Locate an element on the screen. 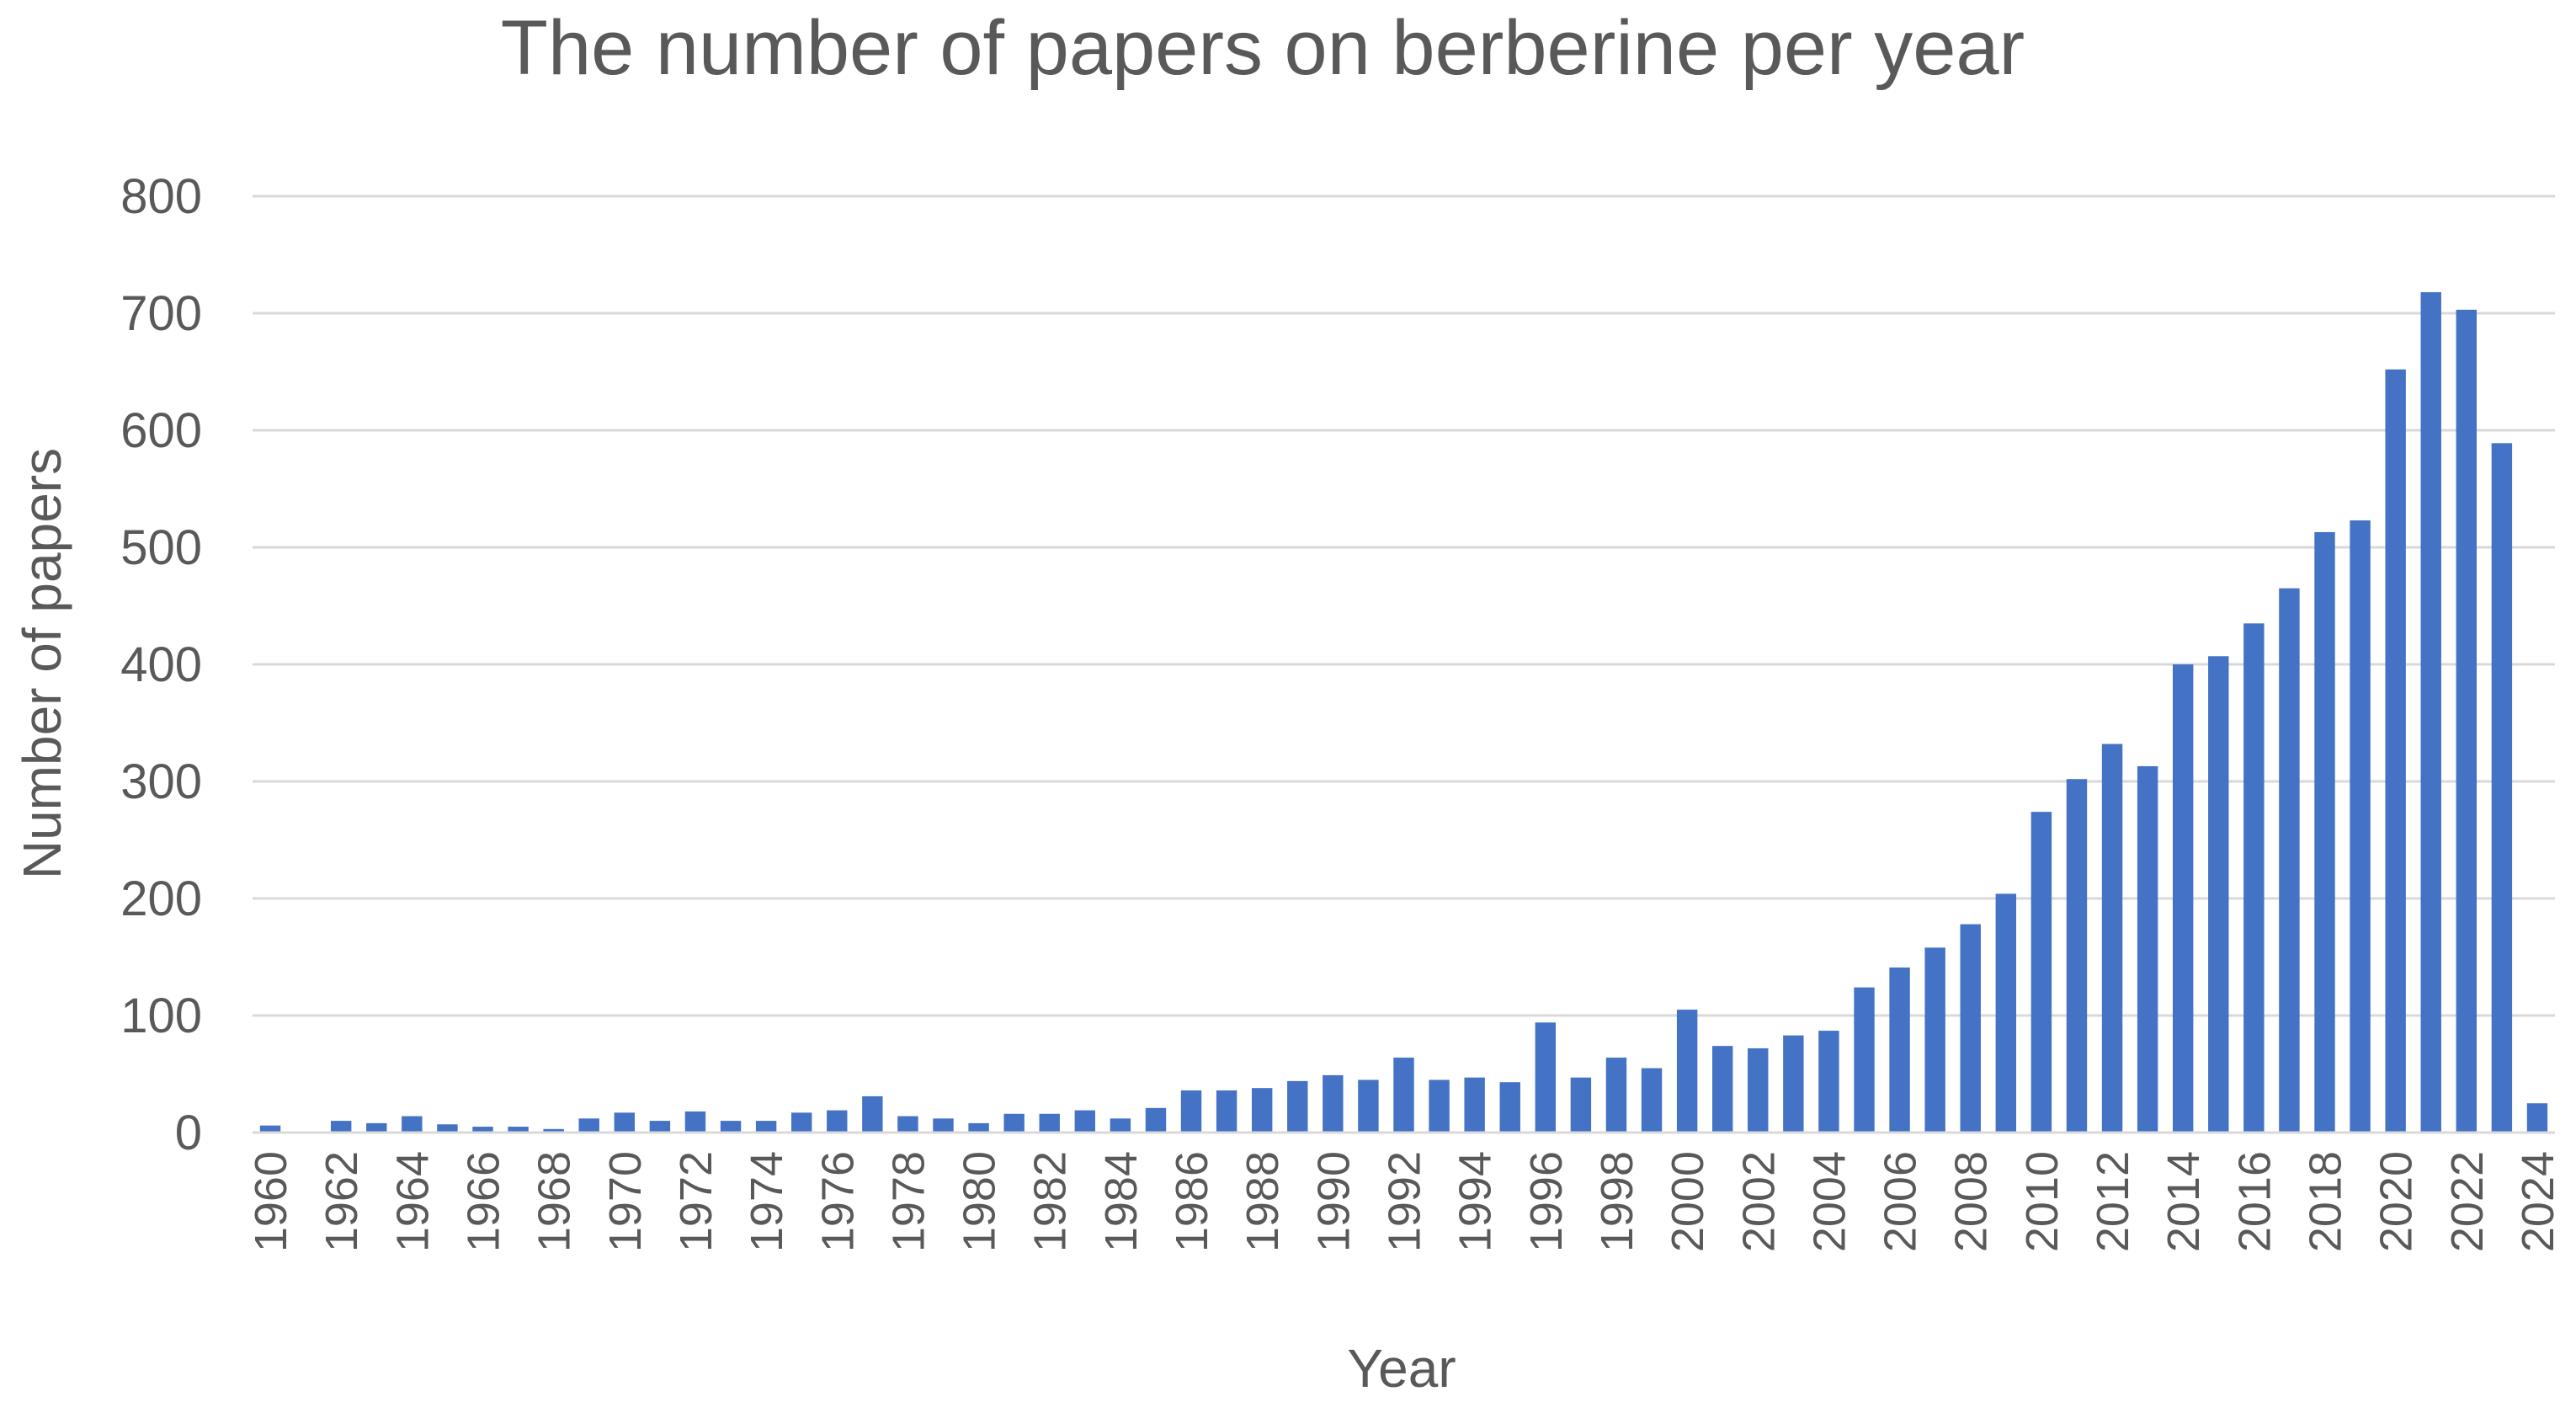 The image size is (2576, 1402). bar-1988 is located at coordinates (1262, 1110).